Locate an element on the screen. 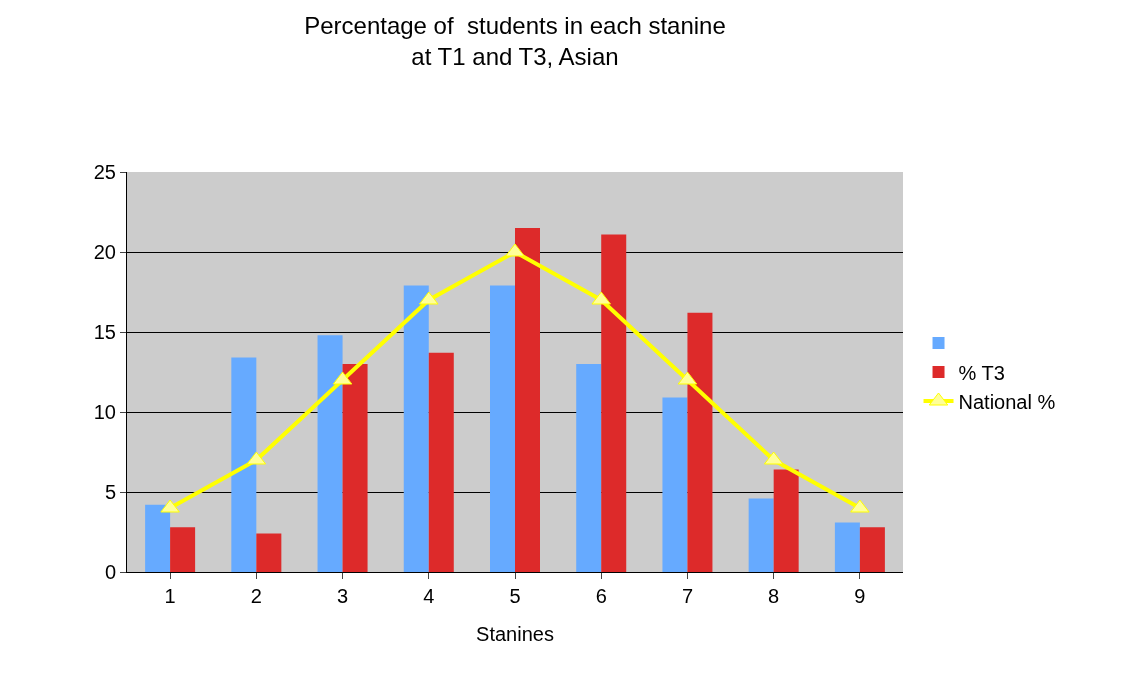  y-tick-label: 25 is located at coordinates (104, 172).